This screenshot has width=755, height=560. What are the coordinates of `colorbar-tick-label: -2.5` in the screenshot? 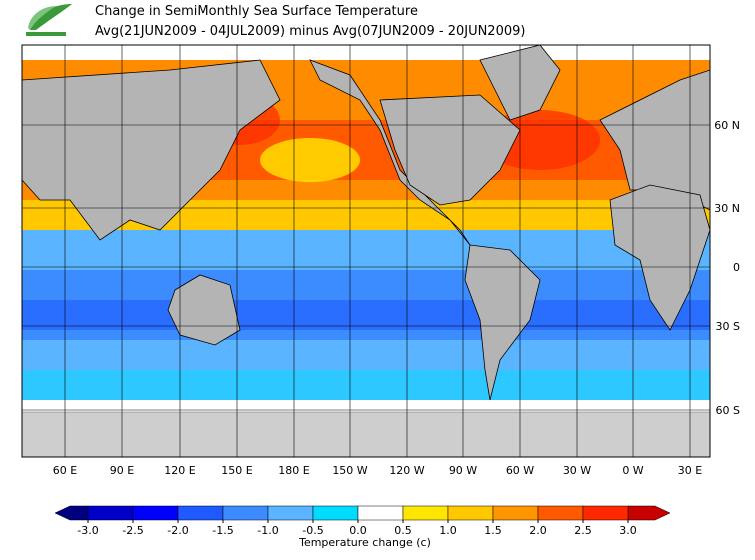 It's located at (132, 530).